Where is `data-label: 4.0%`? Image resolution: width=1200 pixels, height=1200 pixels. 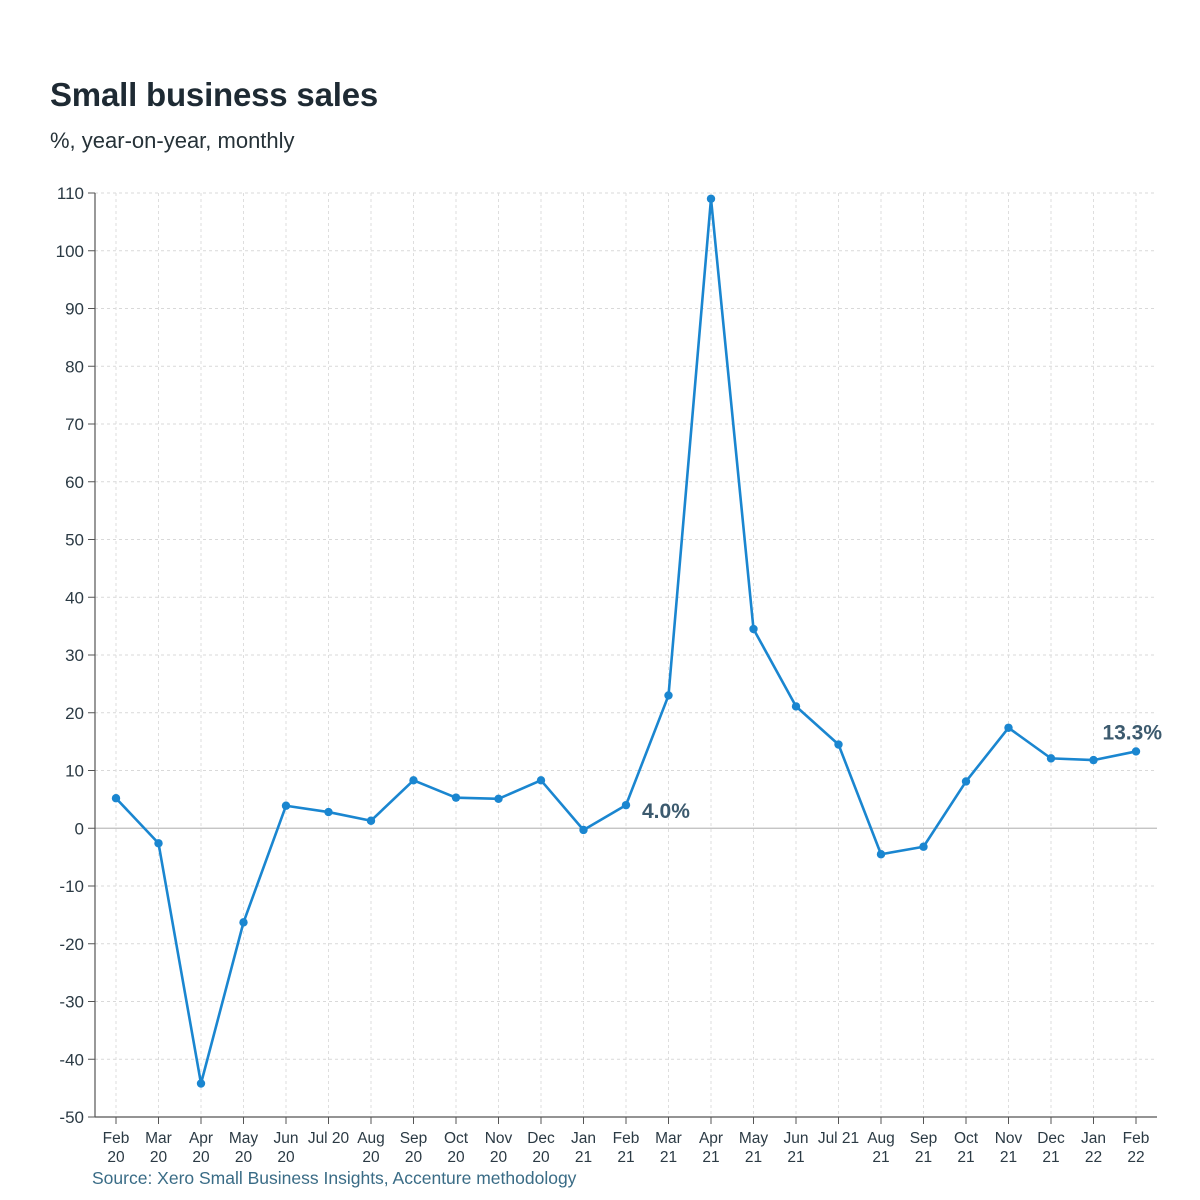 data-label: 4.0% is located at coordinates (666, 811).